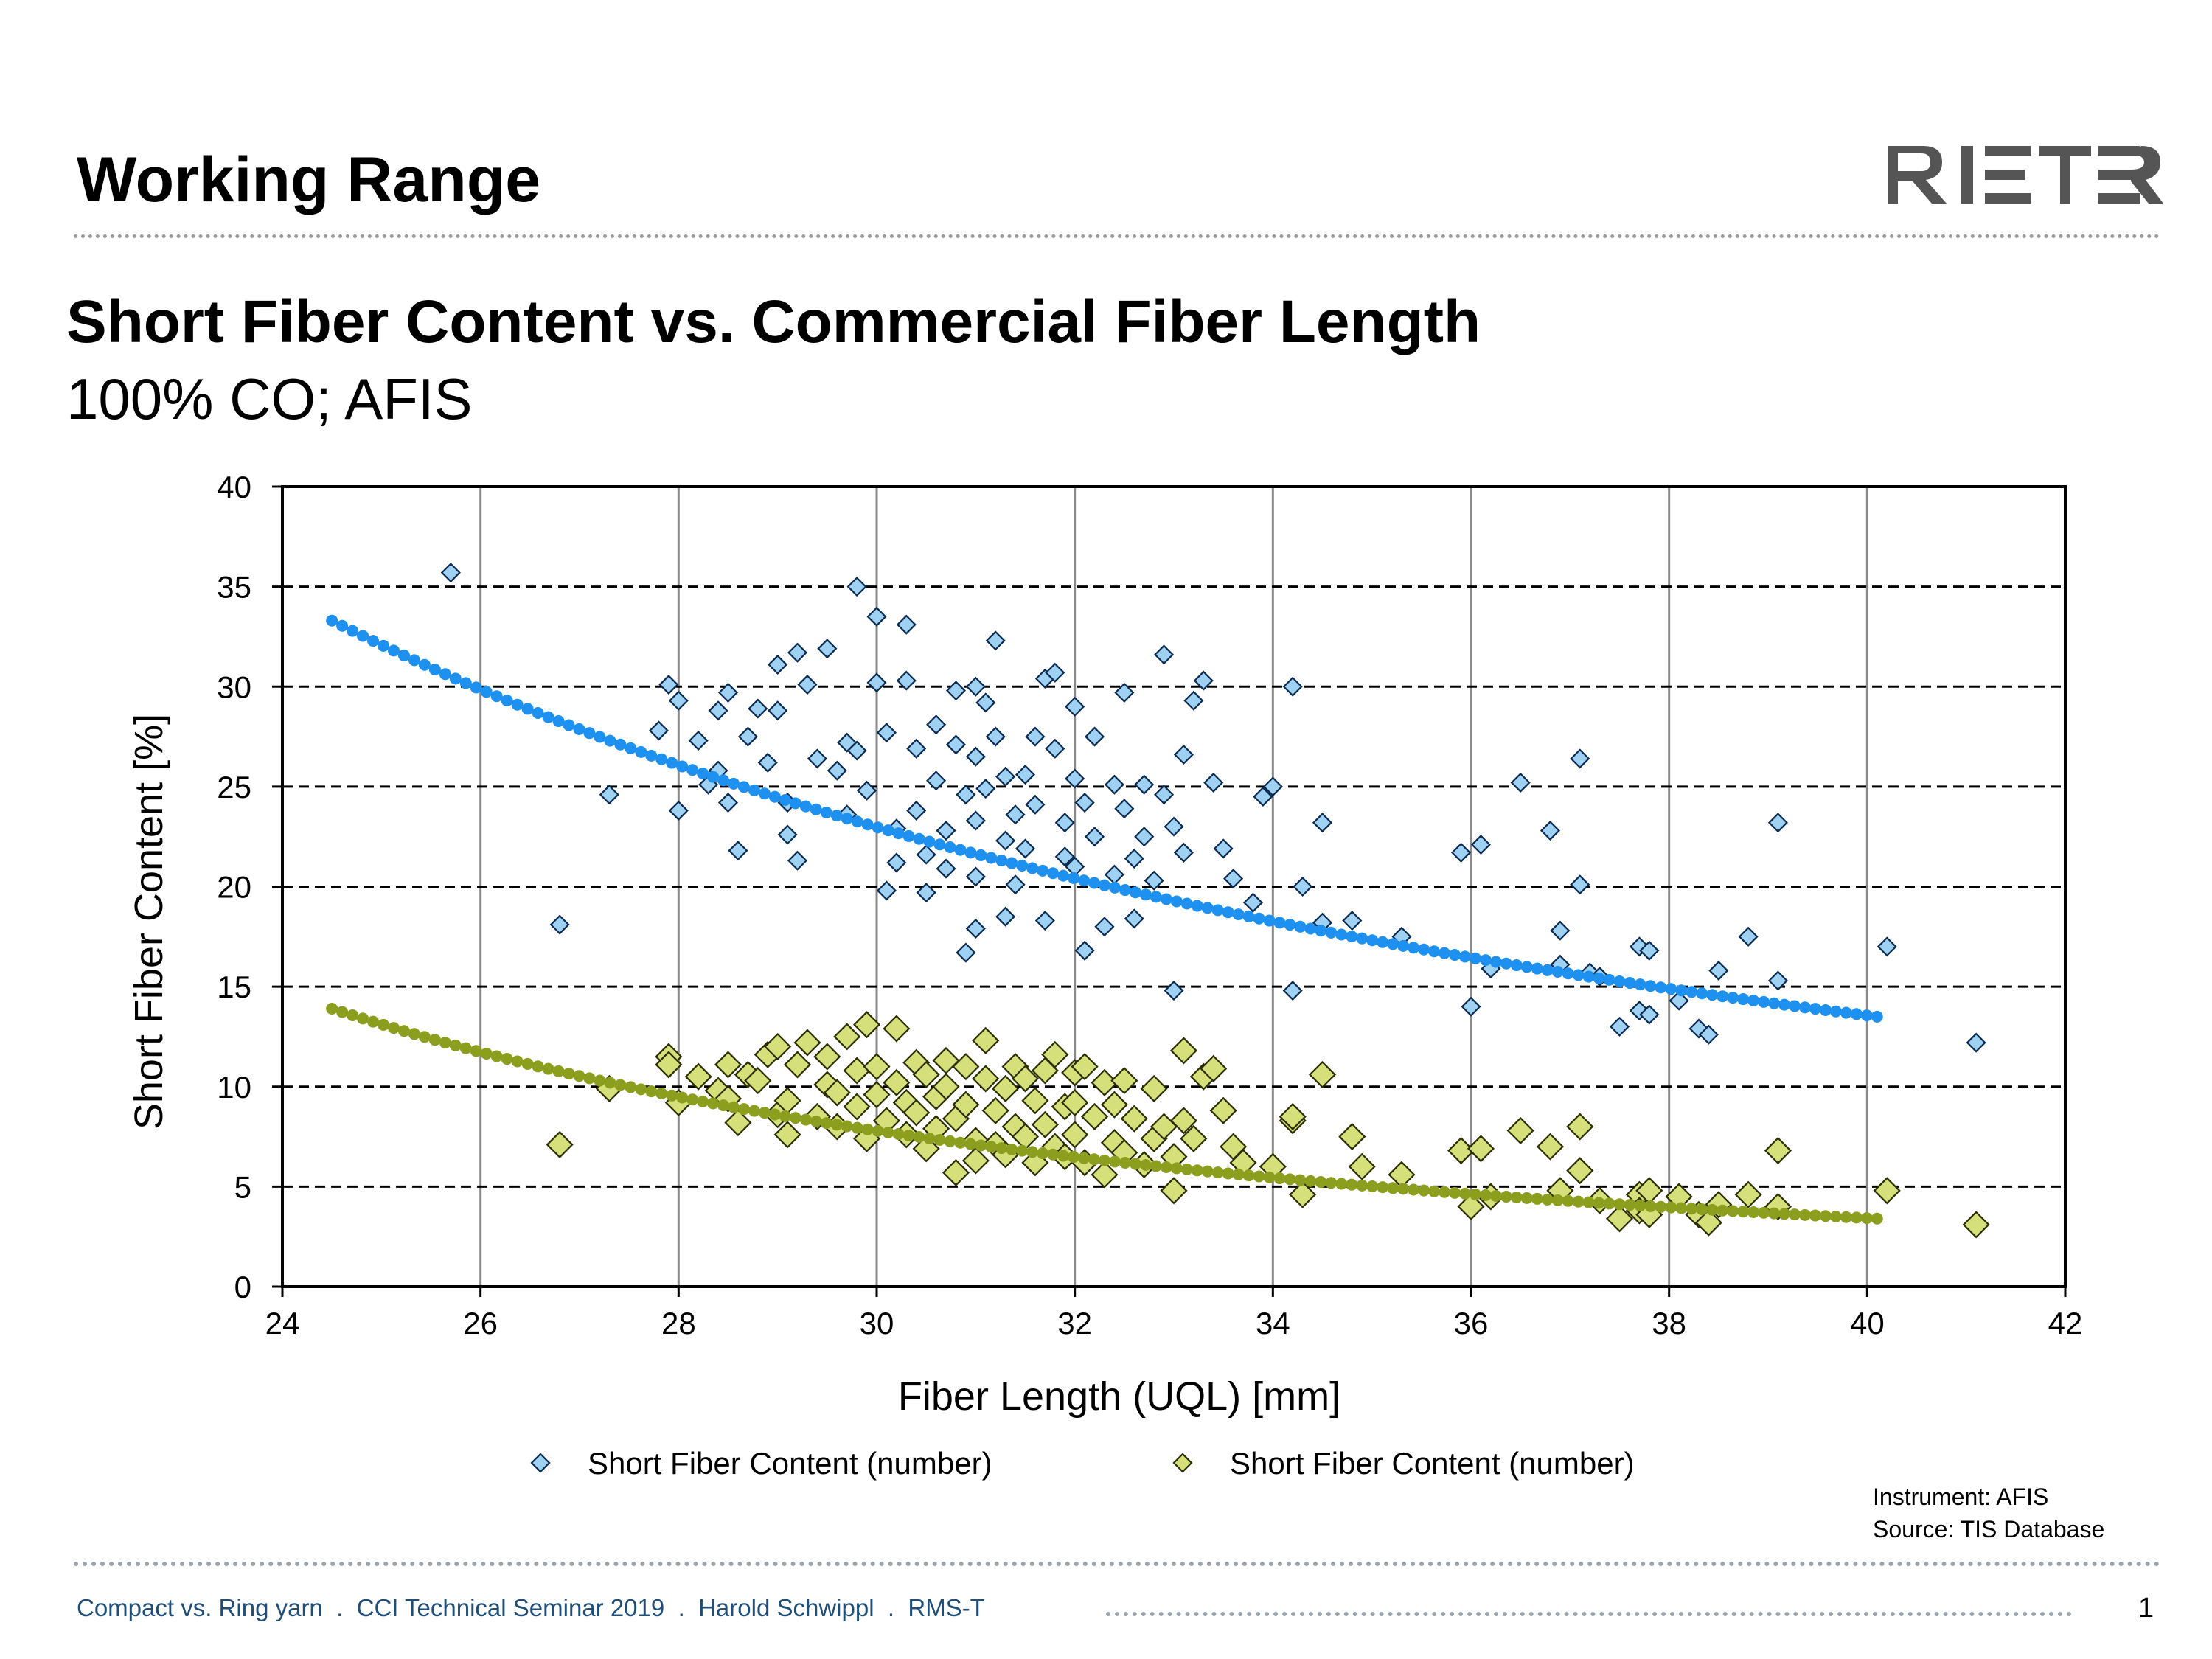 The width and height of the screenshot is (2212, 1659). I want to click on y-tick-label: 40, so click(234, 487).